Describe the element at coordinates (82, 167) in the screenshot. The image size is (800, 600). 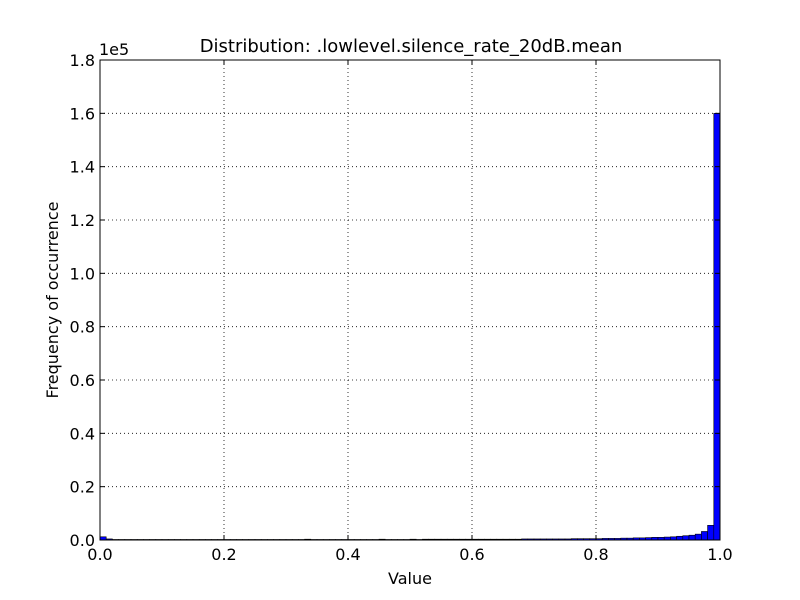
I see `y-tick-label: 1.4` at that location.